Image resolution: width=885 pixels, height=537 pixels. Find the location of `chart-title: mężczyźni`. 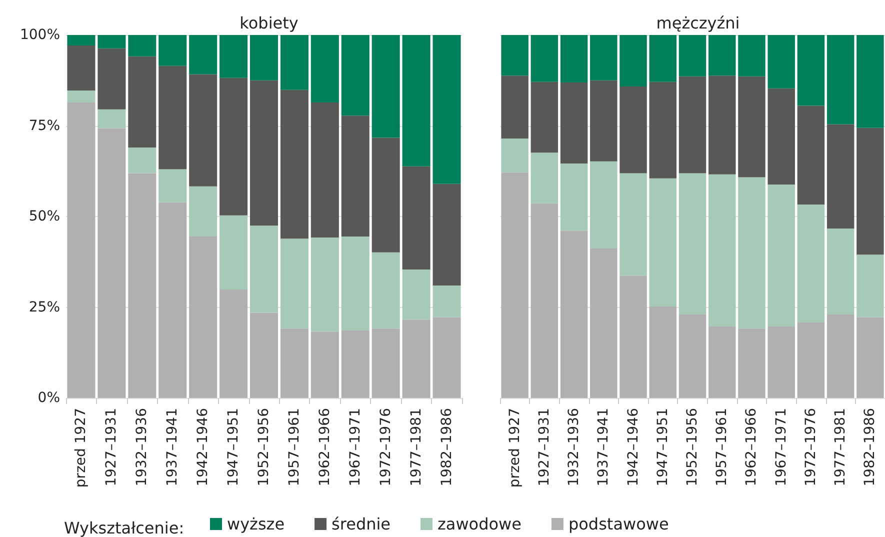

chart-title: mężczyźni is located at coordinates (698, 23).